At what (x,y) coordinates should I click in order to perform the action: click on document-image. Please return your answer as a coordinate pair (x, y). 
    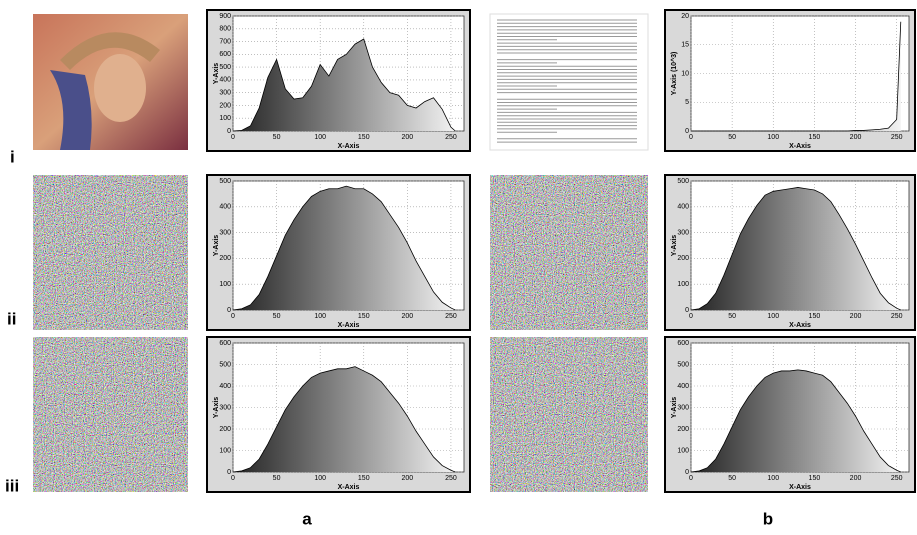
    Looking at the image, I should click on (569, 82).